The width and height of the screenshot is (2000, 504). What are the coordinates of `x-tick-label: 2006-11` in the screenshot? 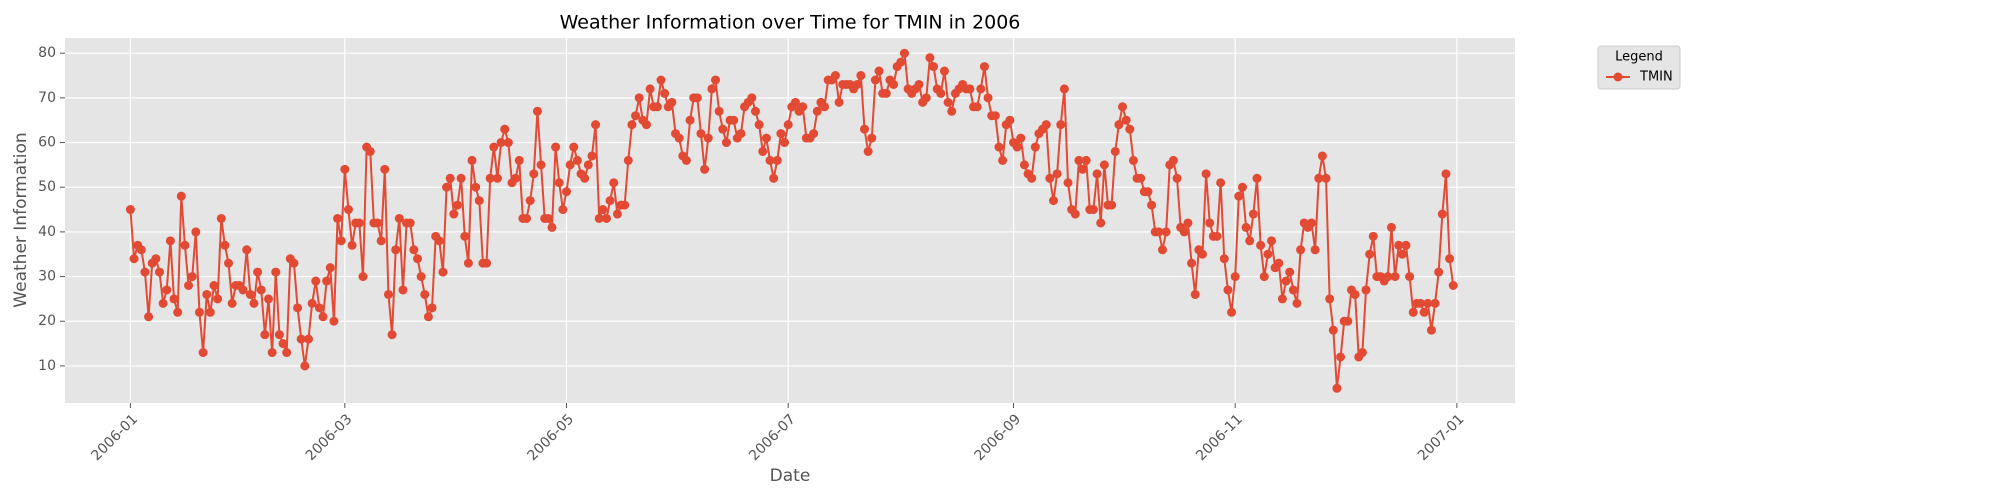 It's located at (1219, 437).